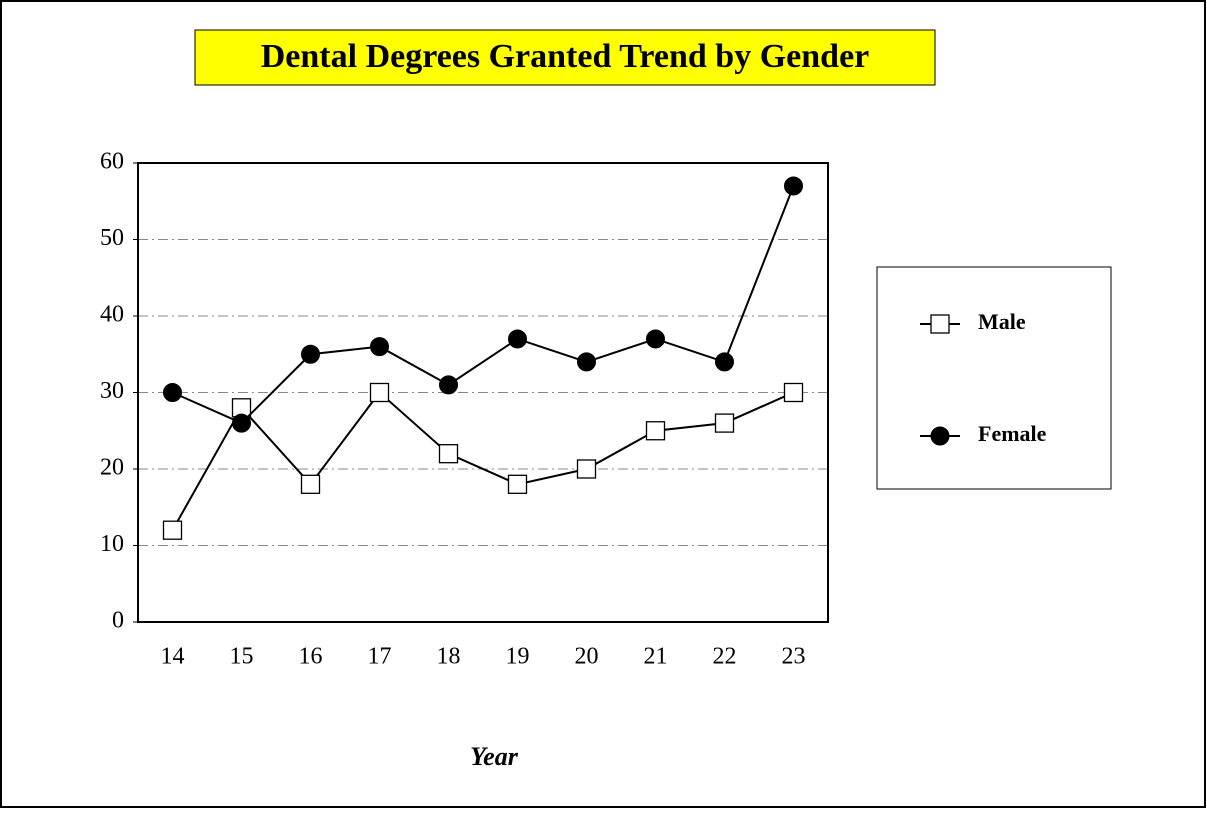  What do you see at coordinates (112, 468) in the screenshot?
I see `y-tick-label: 20` at bounding box center [112, 468].